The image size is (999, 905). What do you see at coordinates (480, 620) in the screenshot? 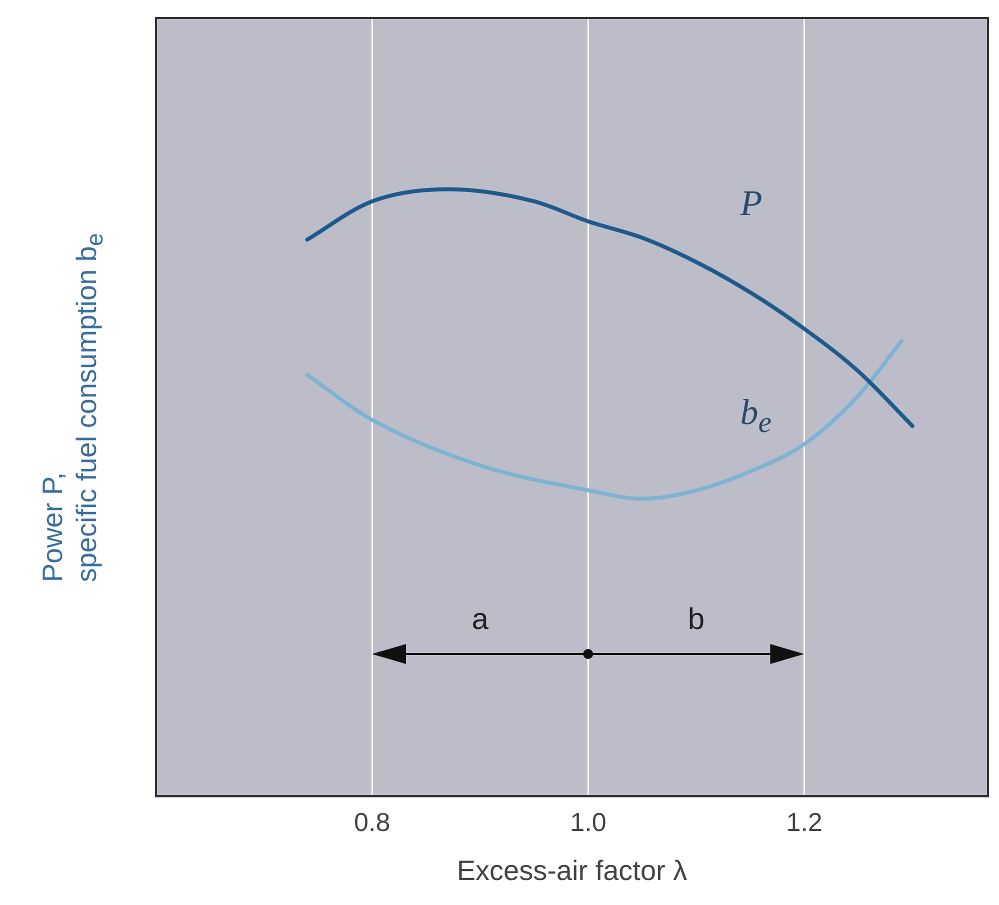
I see `annotation: a` at bounding box center [480, 620].